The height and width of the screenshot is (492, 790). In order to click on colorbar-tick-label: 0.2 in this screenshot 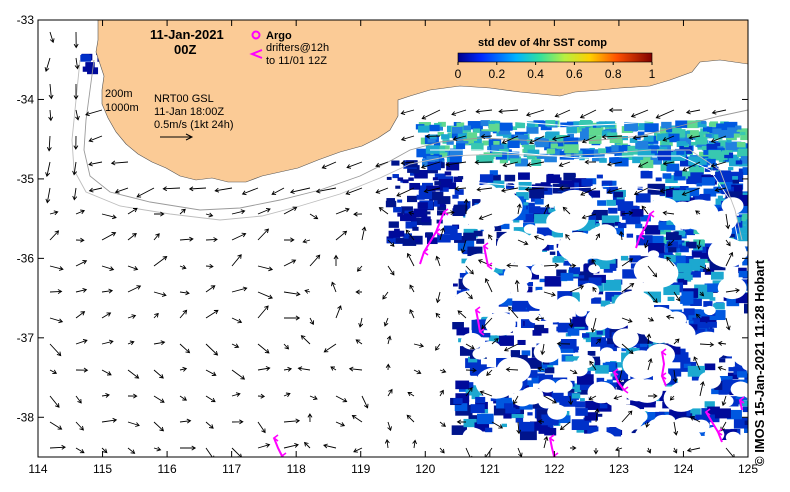, I will do `click(496, 74)`.